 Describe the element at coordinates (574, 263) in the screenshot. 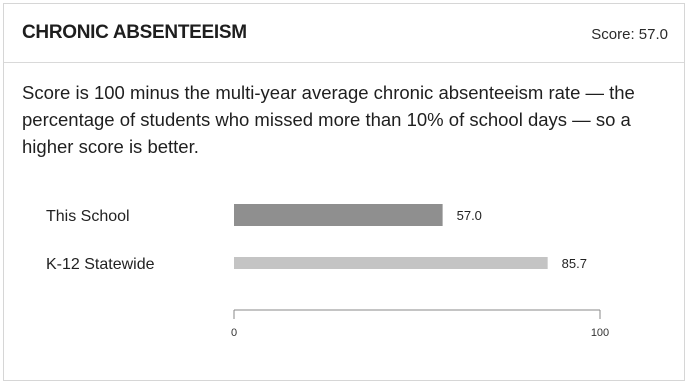

I see `value-label-k-12-statewide: 85.7` at that location.